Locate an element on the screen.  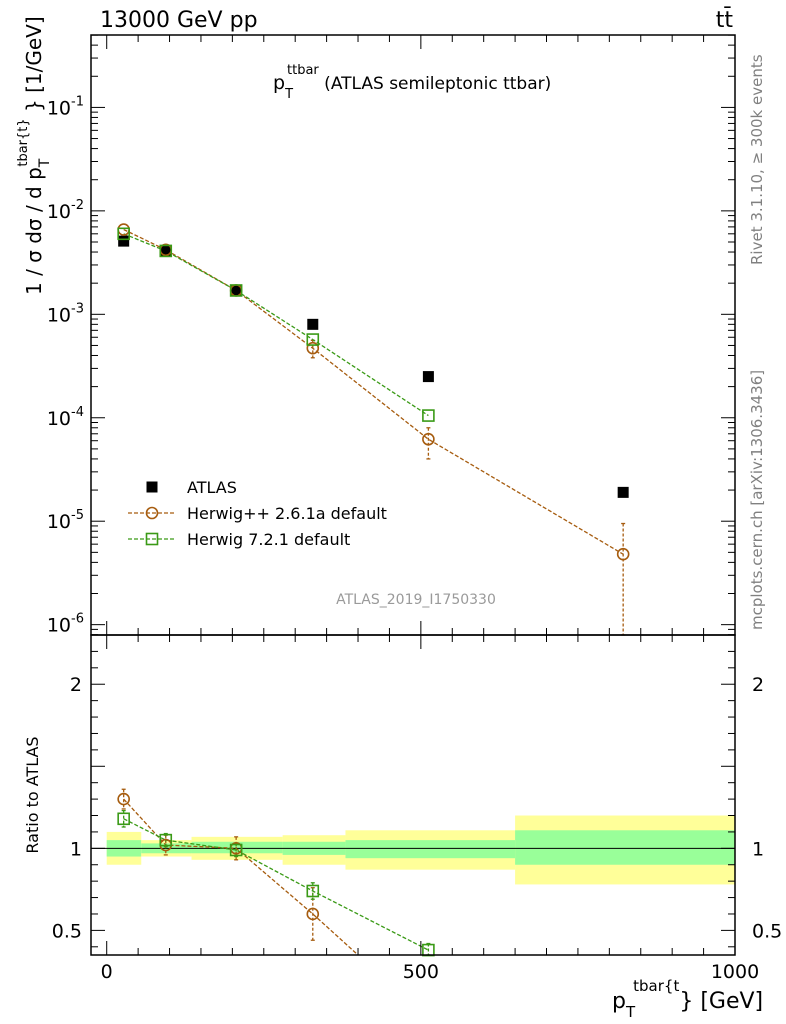
ratio-ytick-label-left: 1 is located at coordinates (76, 849).